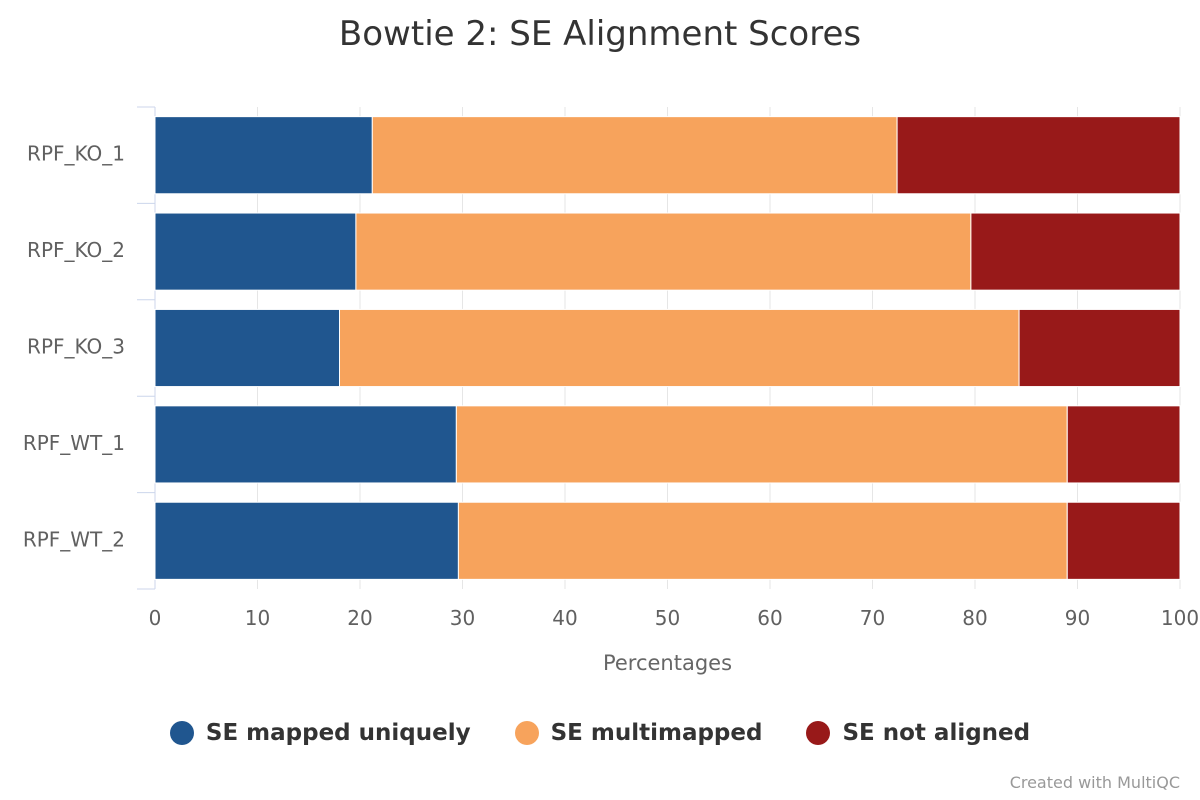  Describe the element at coordinates (74, 443) in the screenshot. I see `category-label: RPF_WT_1` at that location.